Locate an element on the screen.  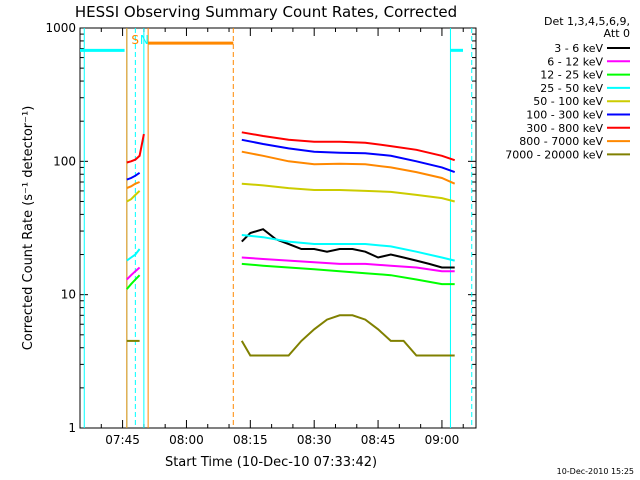
y-tick-label: 10 is located at coordinates (68, 295).